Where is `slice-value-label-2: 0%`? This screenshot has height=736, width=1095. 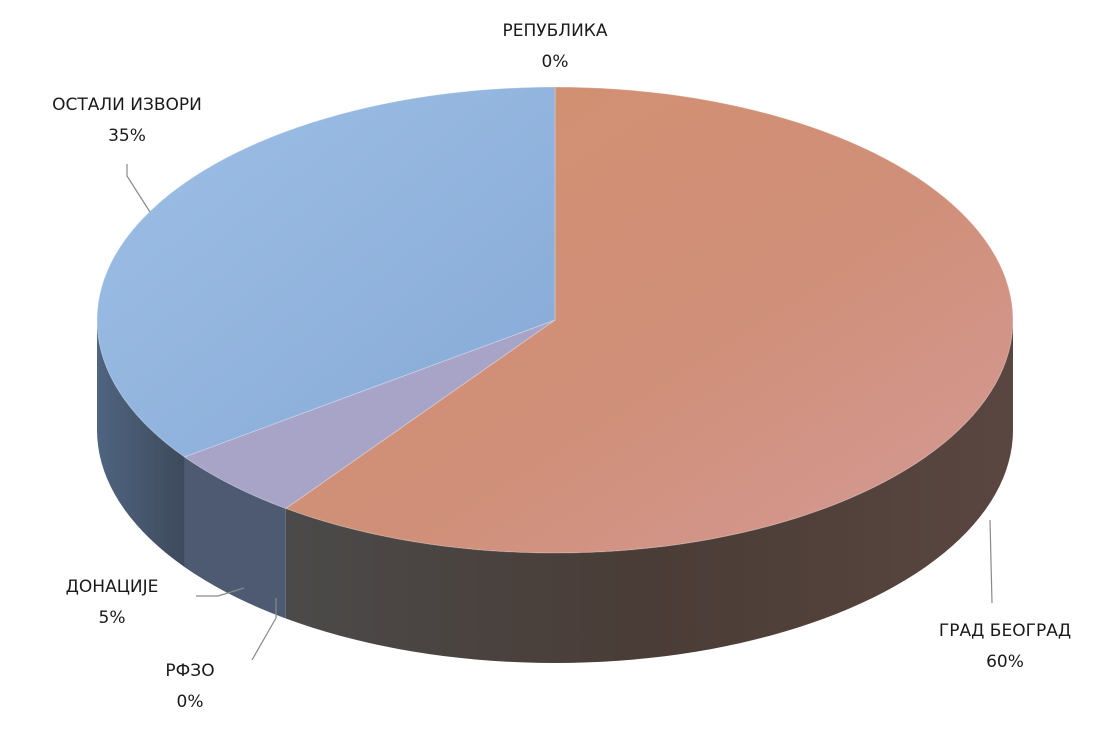 slice-value-label-2: 0% is located at coordinates (190, 702).